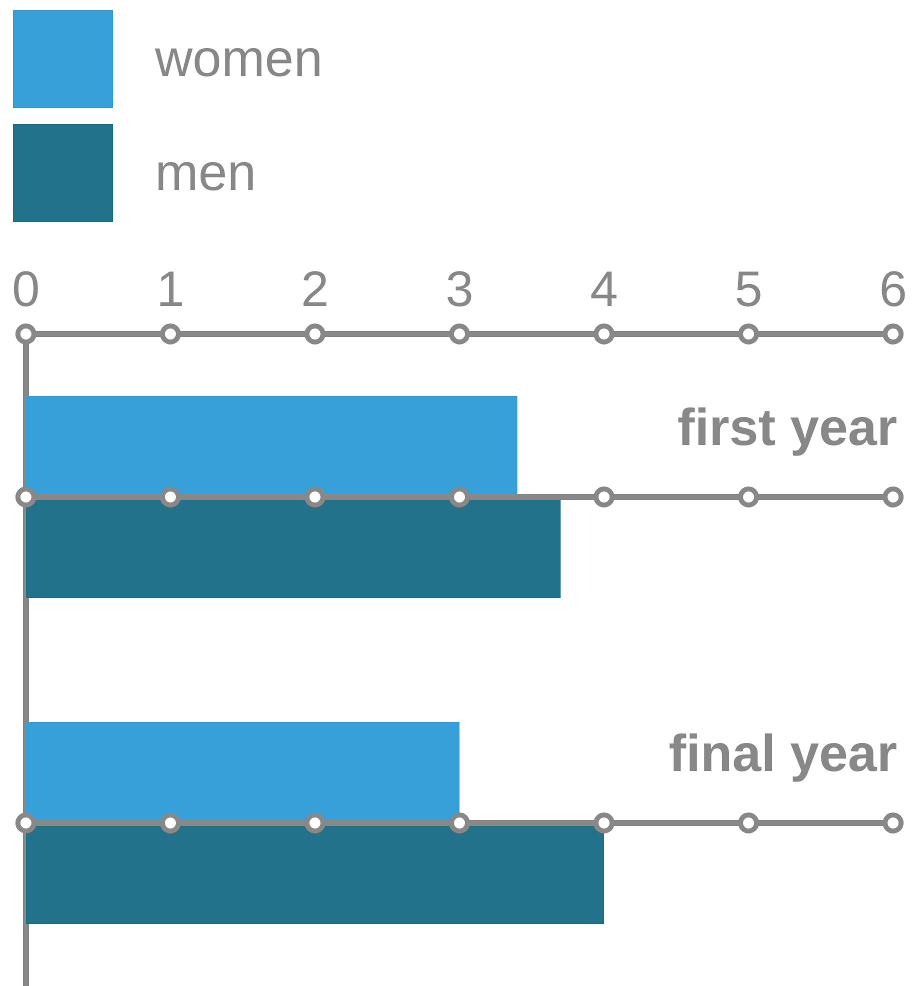 This screenshot has height=986, width=919. Describe the element at coordinates (460, 288) in the screenshot. I see `x-tick-label: 3` at that location.